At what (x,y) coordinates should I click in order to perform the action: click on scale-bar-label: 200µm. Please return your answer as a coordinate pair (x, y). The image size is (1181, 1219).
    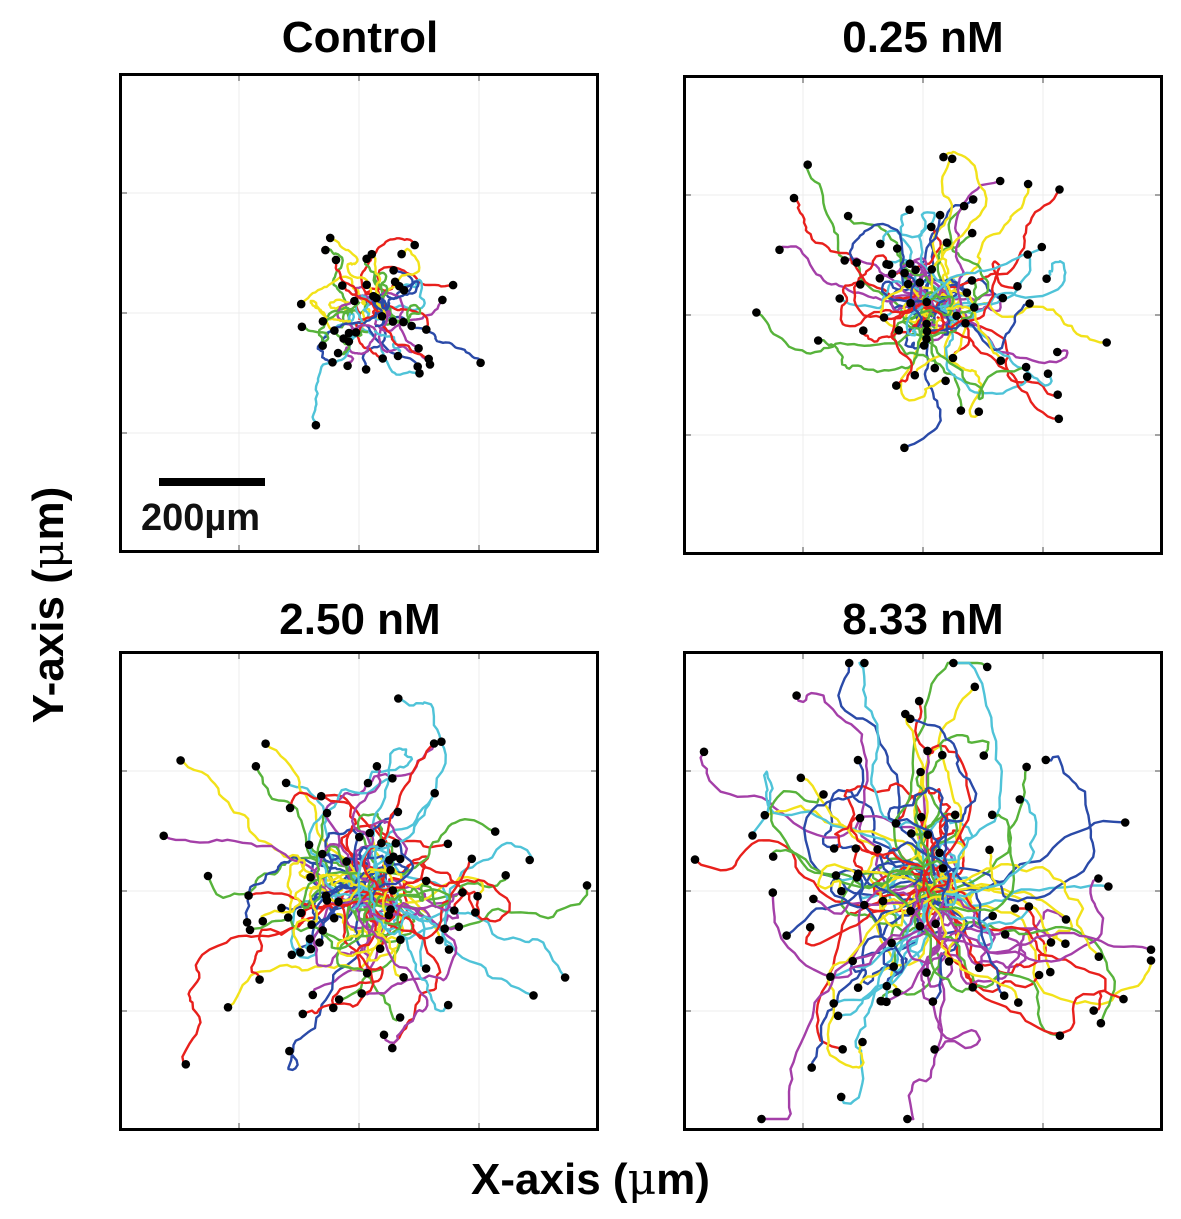
    Looking at the image, I should click on (200, 518).